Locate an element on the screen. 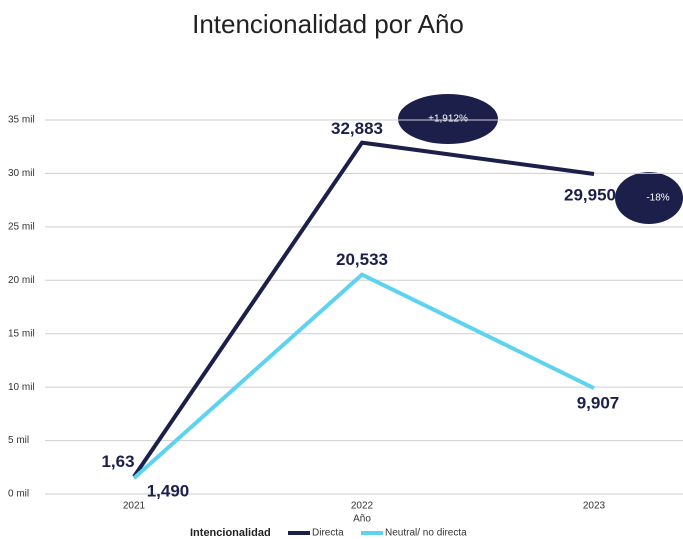 This screenshot has width=683, height=539. y-tick-label: 25 mil is located at coordinates (21, 226).